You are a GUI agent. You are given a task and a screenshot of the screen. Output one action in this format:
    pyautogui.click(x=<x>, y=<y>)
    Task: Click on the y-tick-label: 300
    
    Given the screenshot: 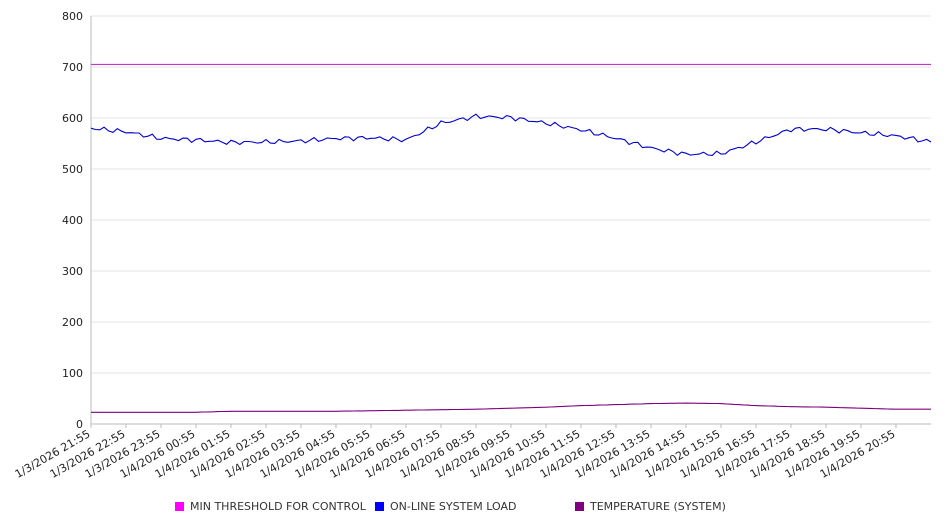 What is the action you would take?
    pyautogui.click(x=72, y=271)
    